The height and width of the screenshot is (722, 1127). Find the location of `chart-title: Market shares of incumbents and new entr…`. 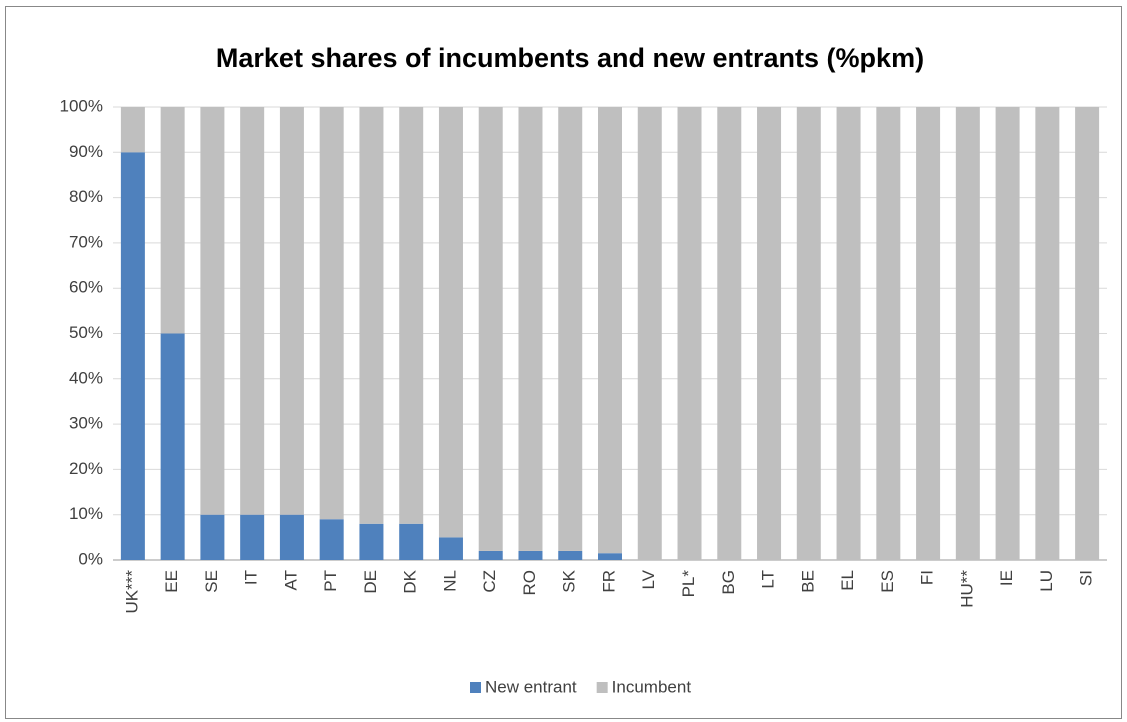

chart-title: Market shares of incumbents and new entr… is located at coordinates (570, 58).